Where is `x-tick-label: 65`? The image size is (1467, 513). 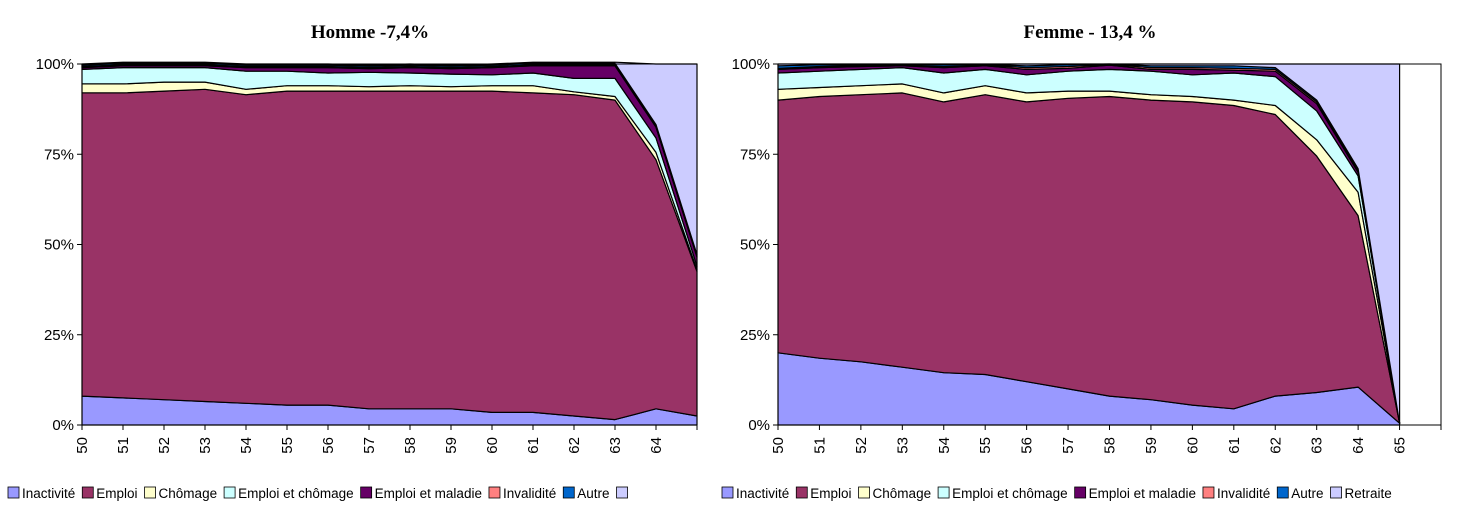
x-tick-label: 65 is located at coordinates (1400, 445).